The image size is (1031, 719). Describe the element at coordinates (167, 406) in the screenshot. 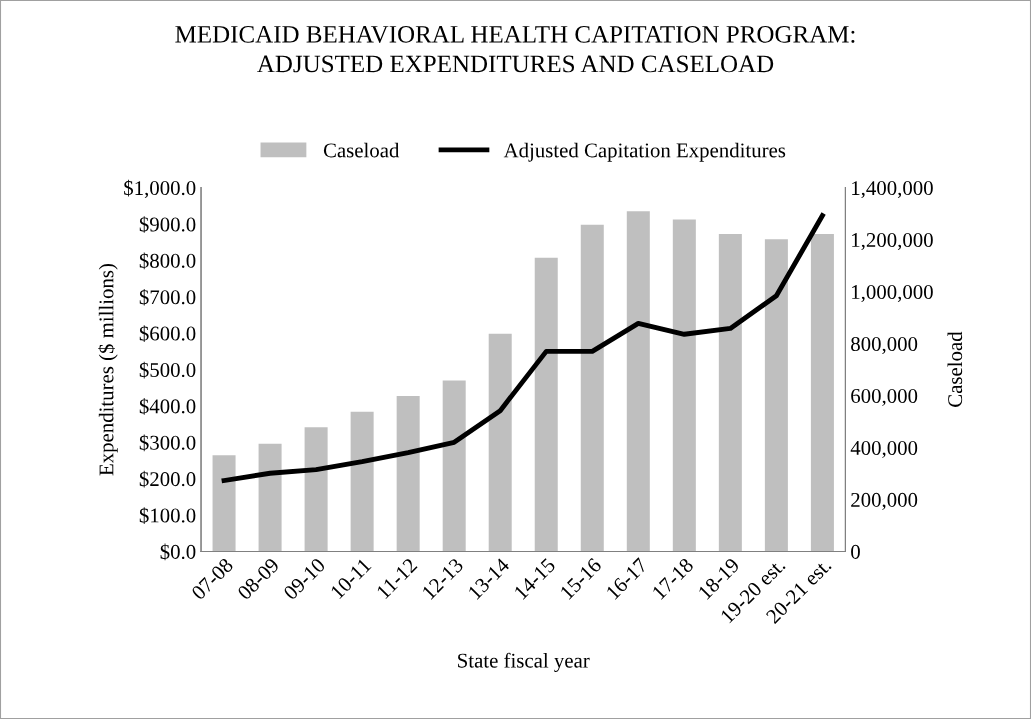

I see `y-tick-label: $400.0` at that location.